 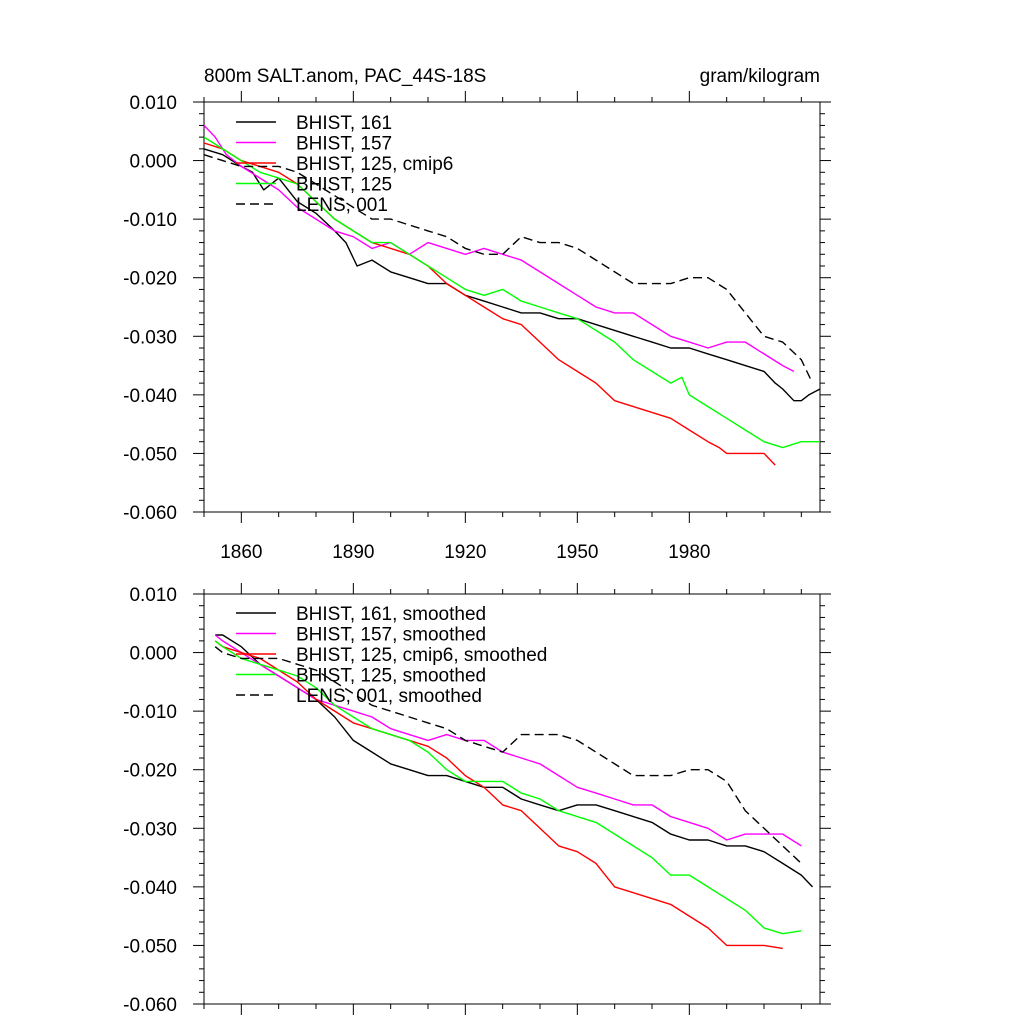 What do you see at coordinates (353, 552) in the screenshot?
I see `x-tick-label: 1890` at bounding box center [353, 552].